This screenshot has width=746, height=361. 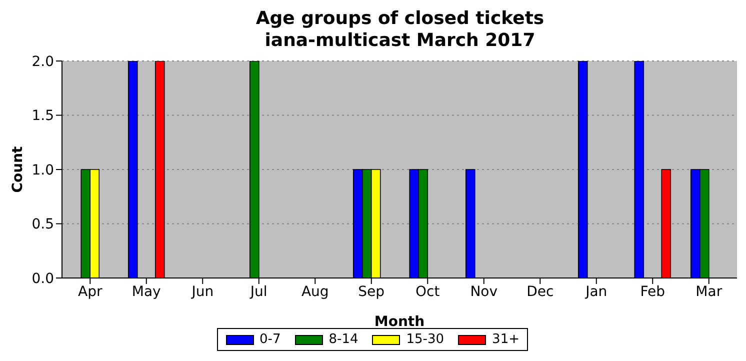 What do you see at coordinates (146, 292) in the screenshot?
I see `x-tick-label: May` at bounding box center [146, 292].